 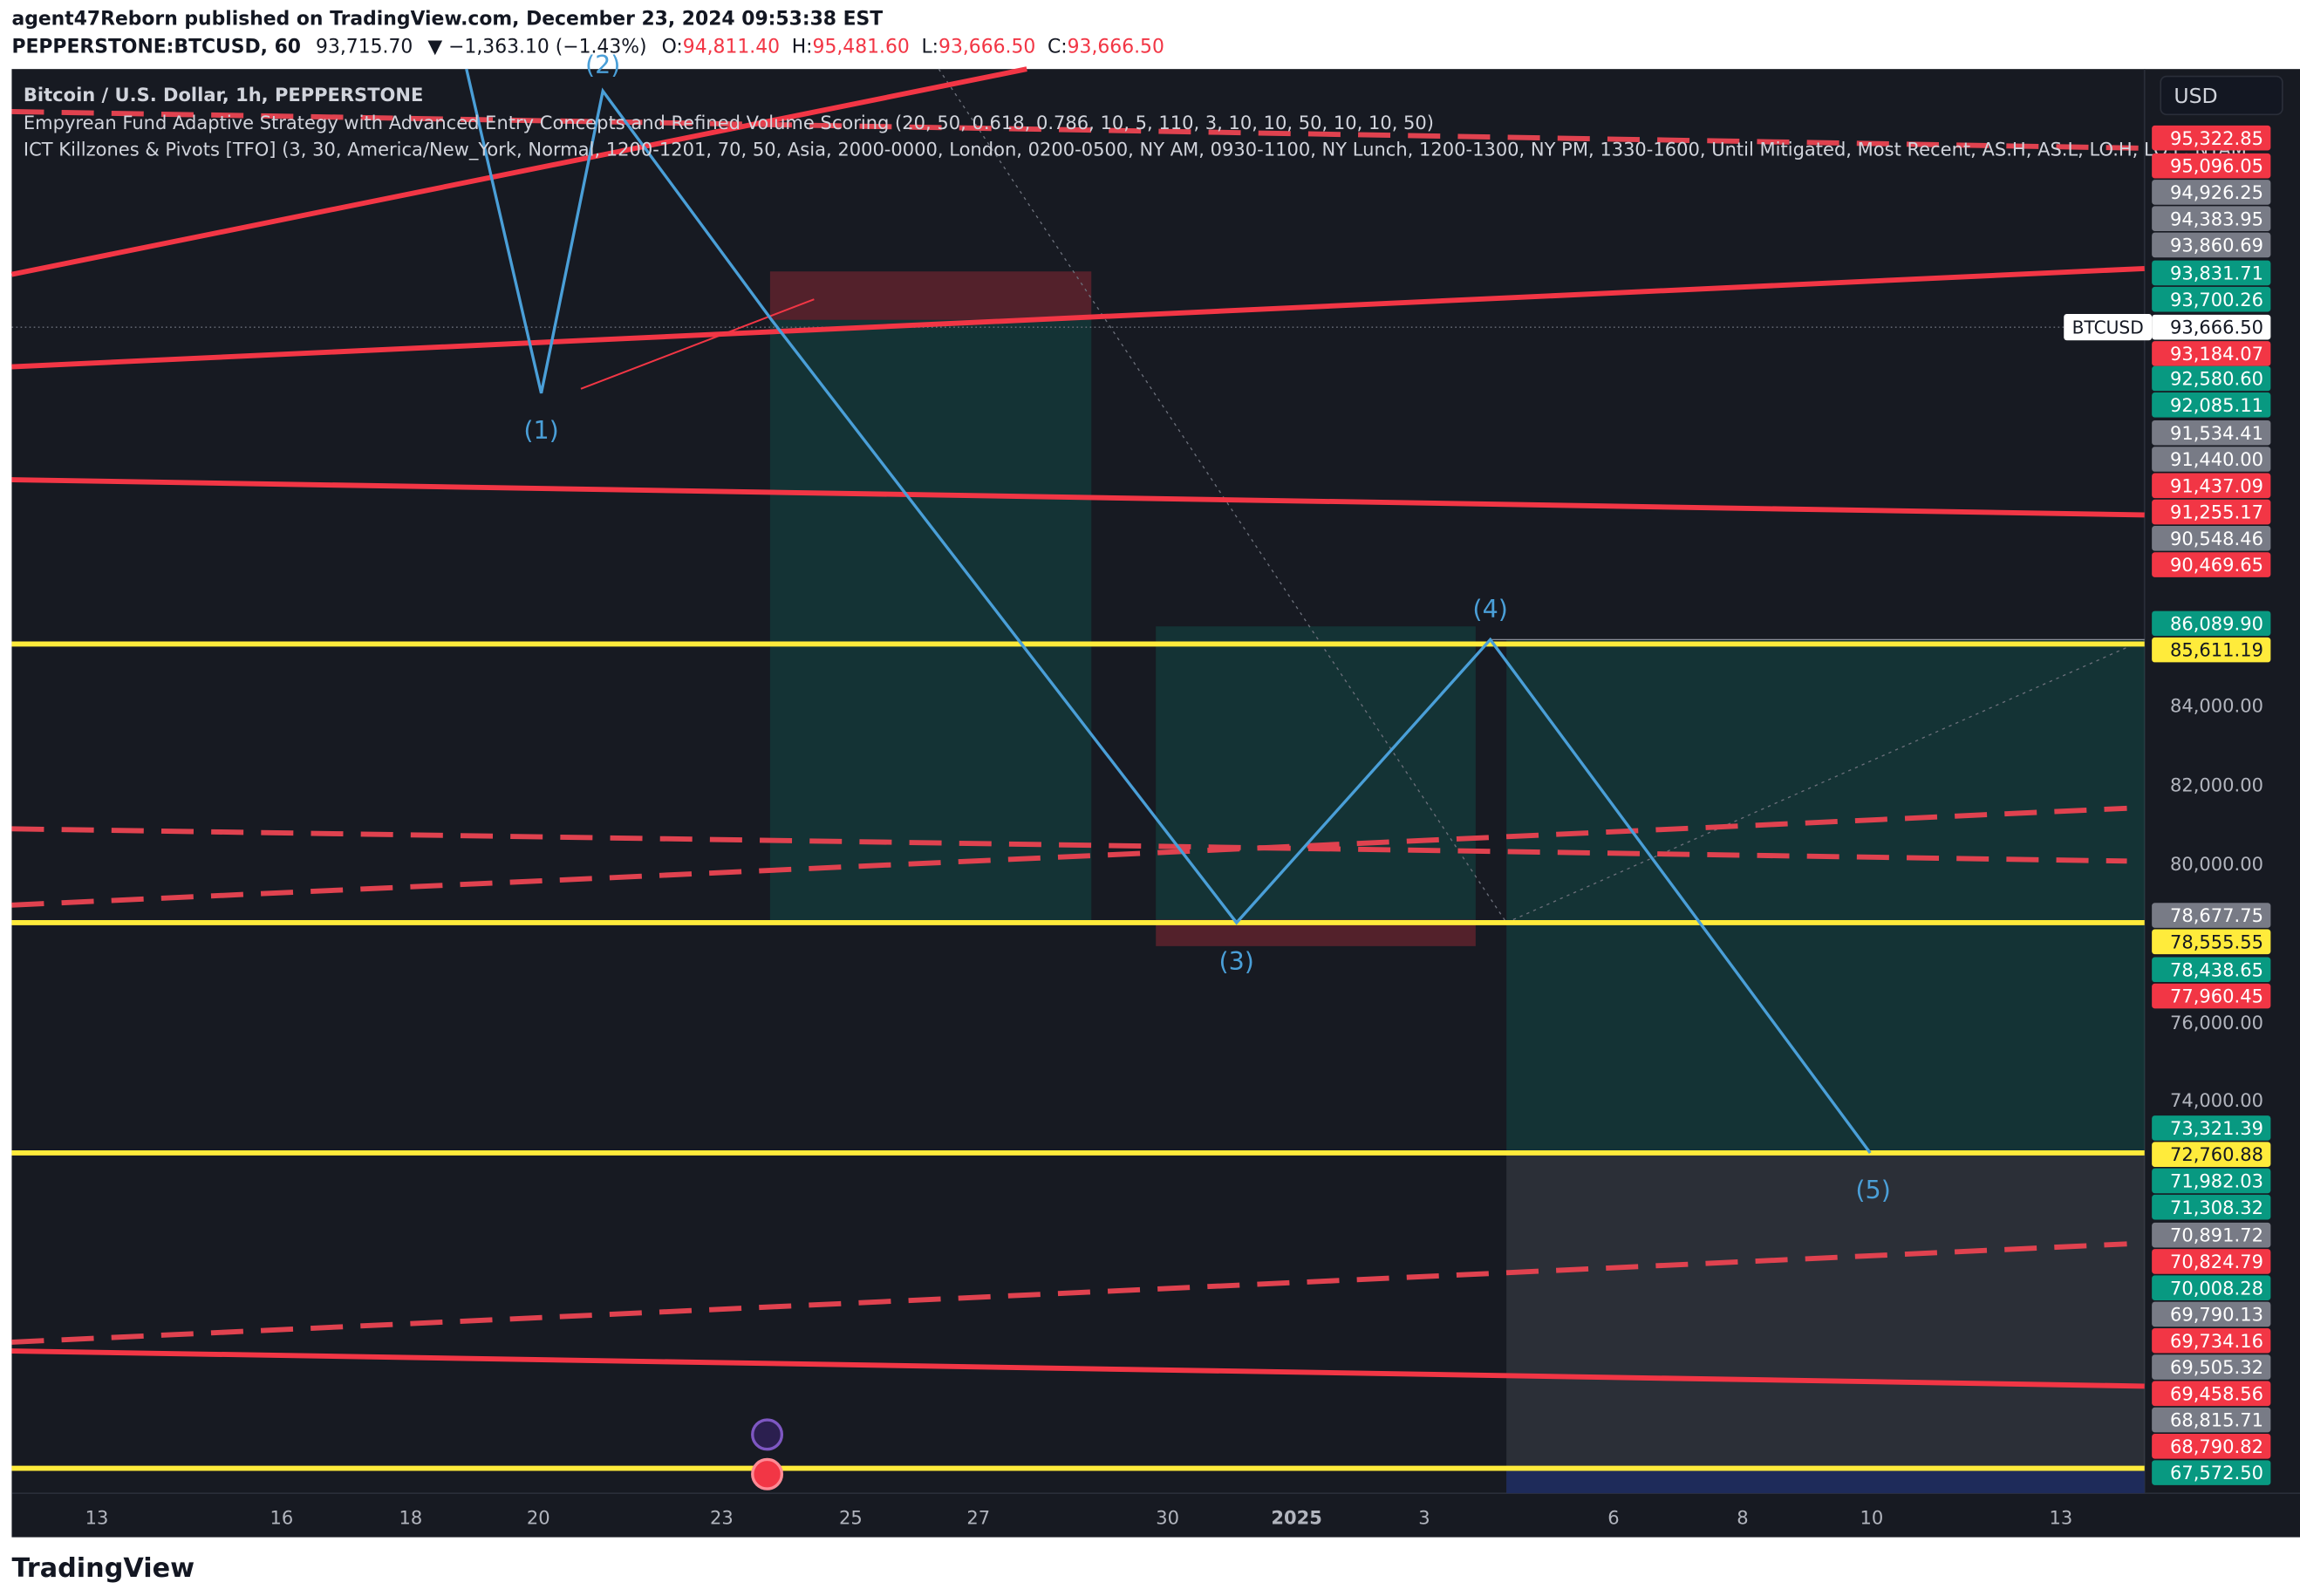 I want to click on last-price: 93,715.70, so click(x=365, y=47).